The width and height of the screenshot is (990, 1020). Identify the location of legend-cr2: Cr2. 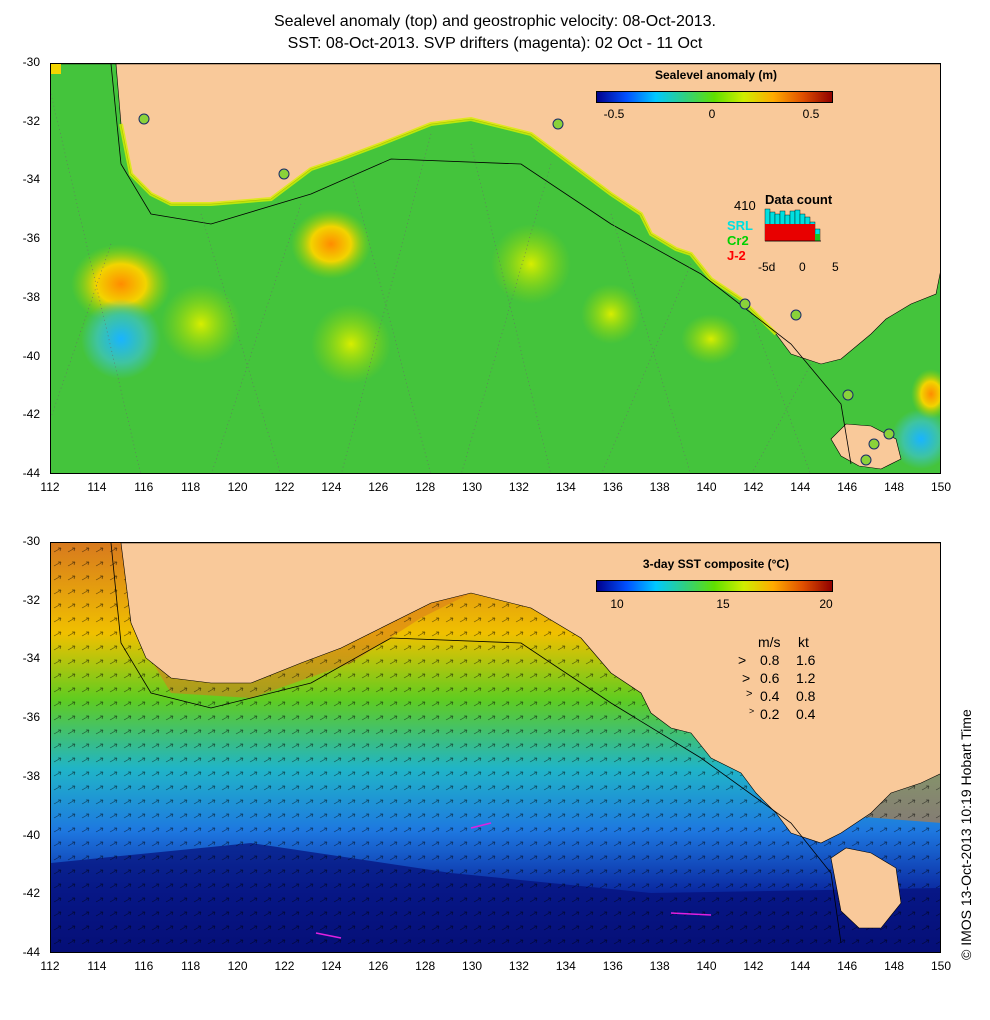
(738, 240).